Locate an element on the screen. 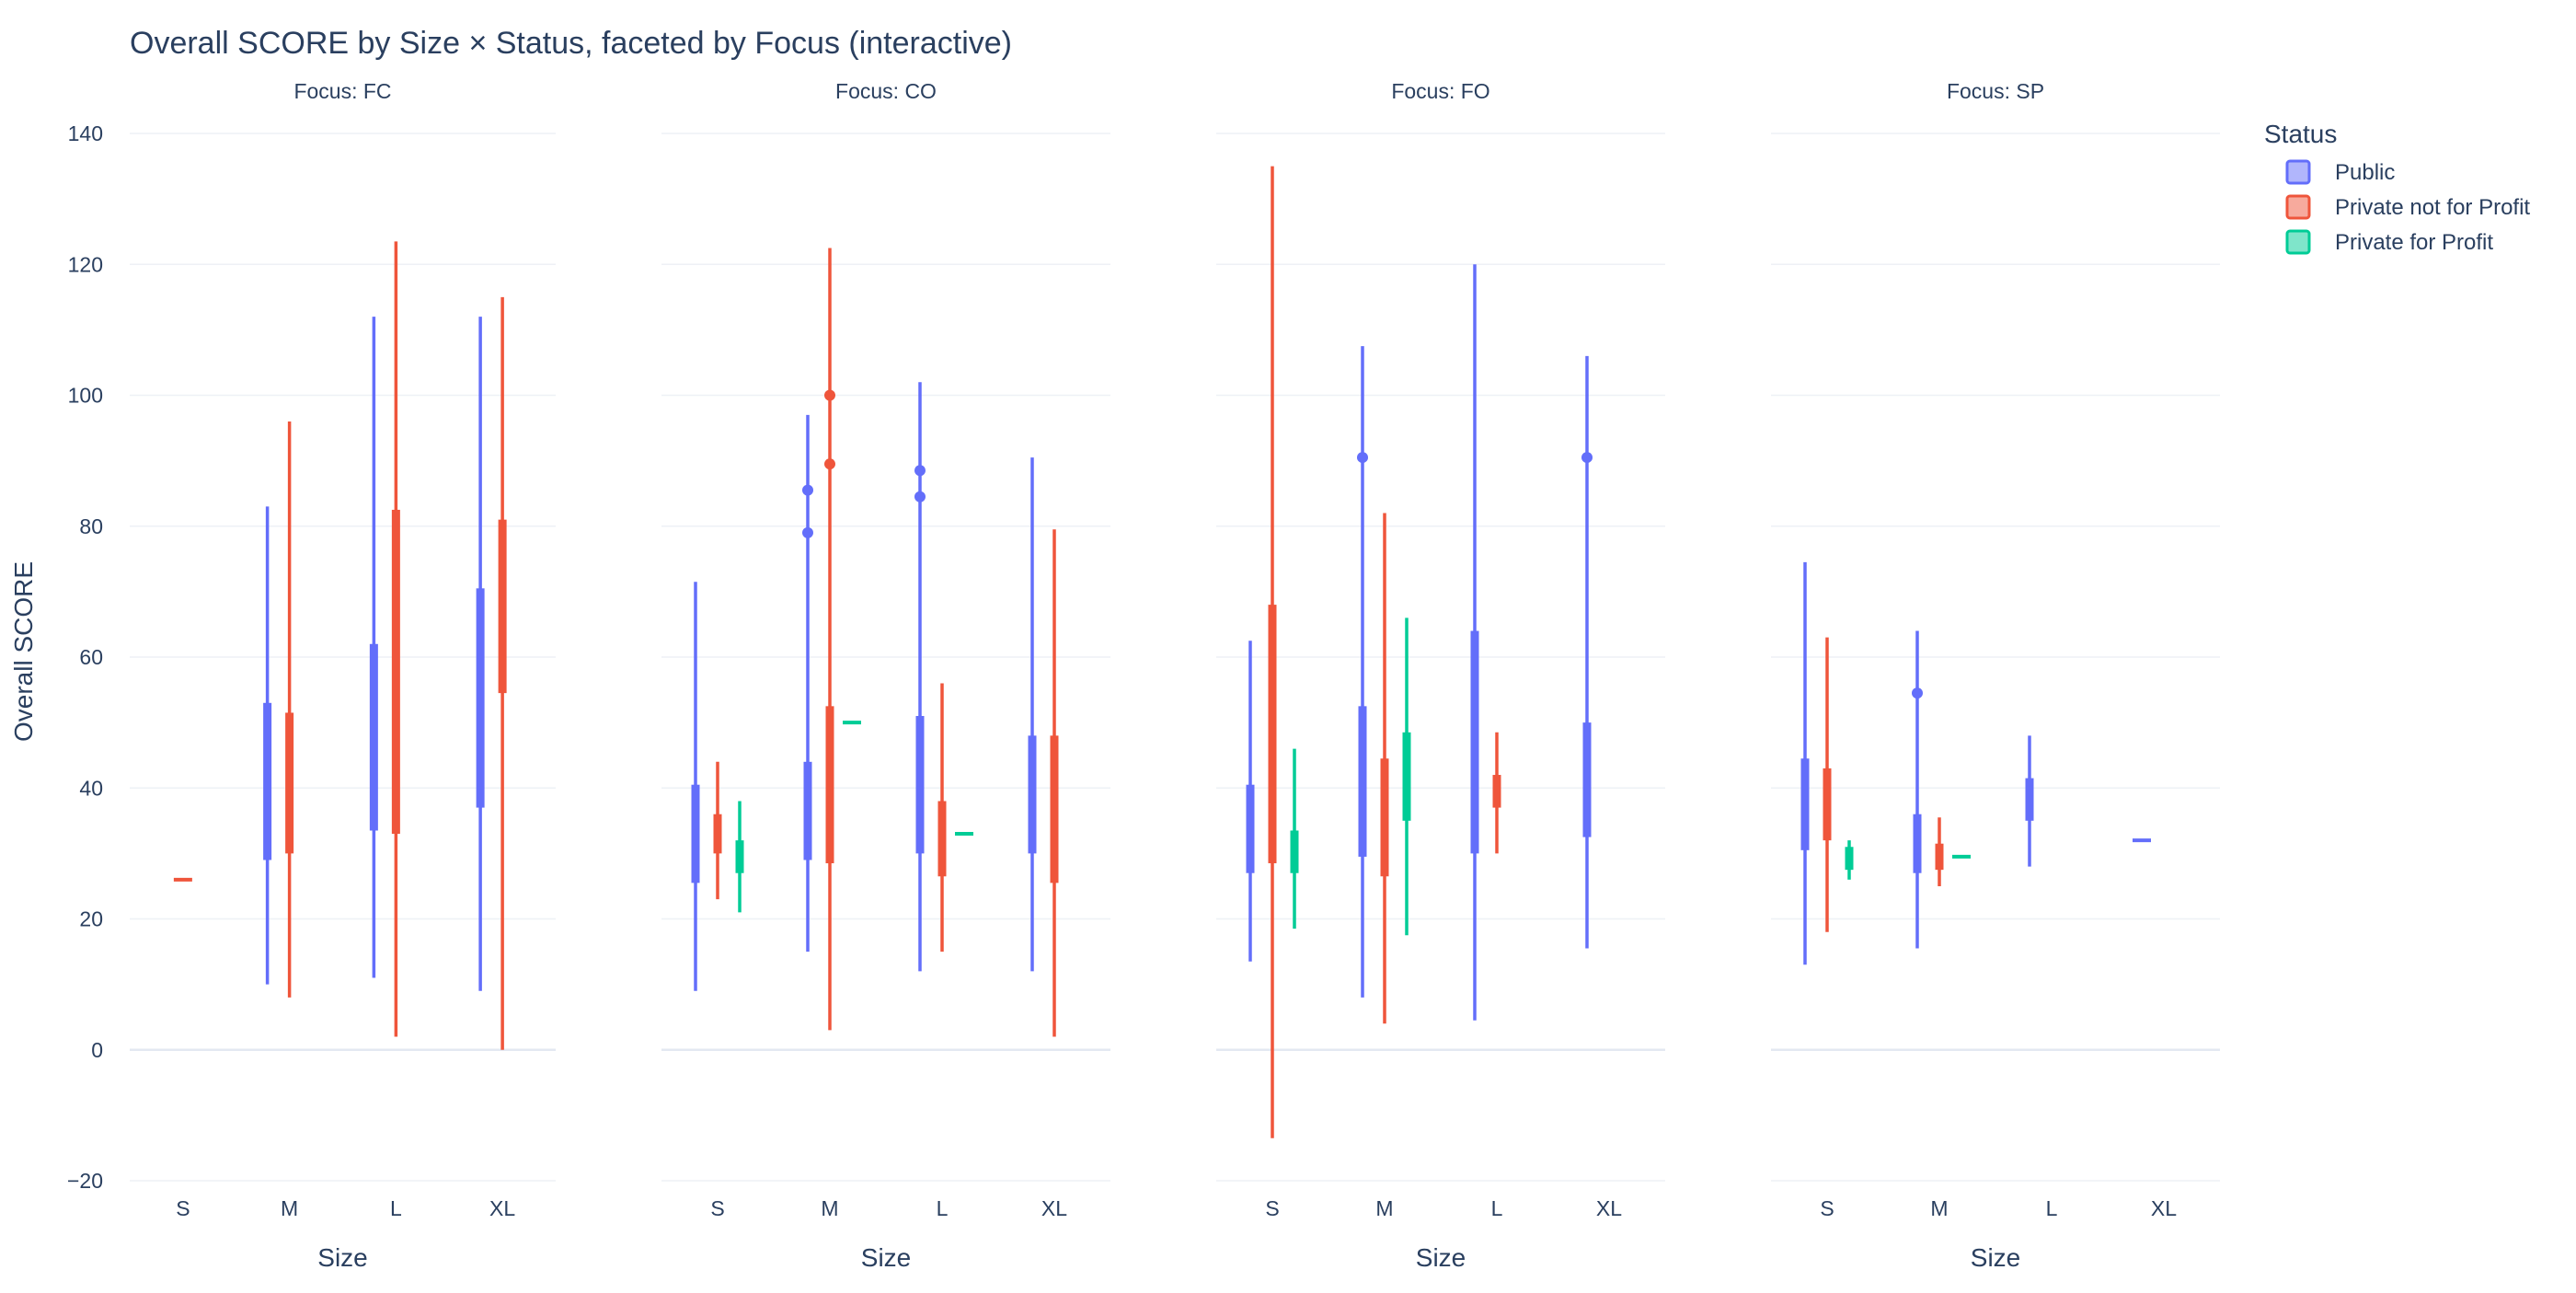 This screenshot has width=2576, height=1293. legend-label: Public is located at coordinates (2365, 172).